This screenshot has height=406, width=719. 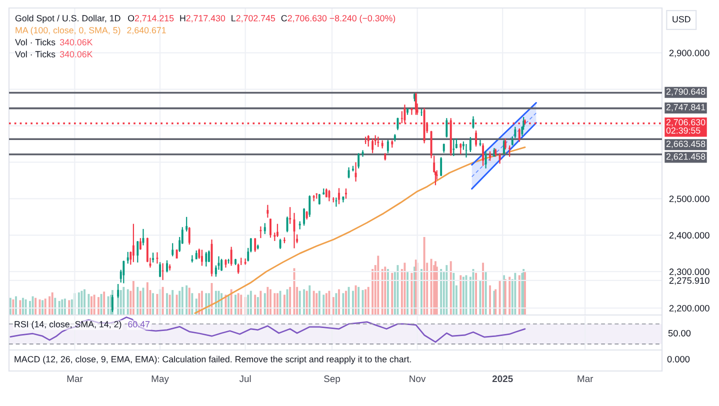 What do you see at coordinates (686, 144) in the screenshot?
I see `ref-line-label: 2,663.458` at bounding box center [686, 144].